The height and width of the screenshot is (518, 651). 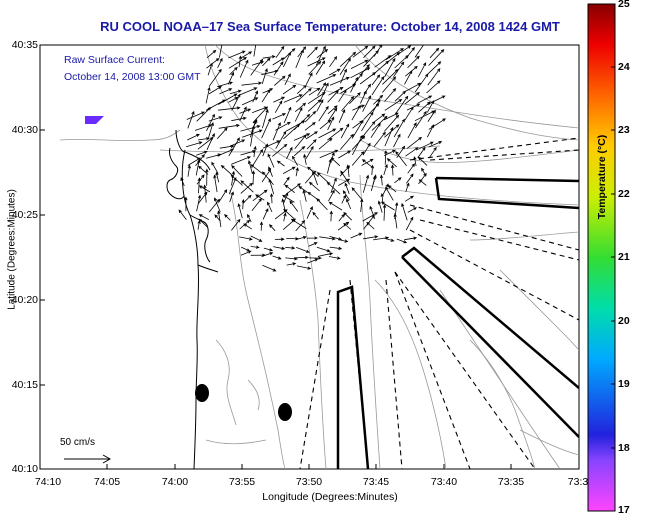 What do you see at coordinates (613, 257) in the screenshot?
I see `colorbar-ticks` at bounding box center [613, 257].